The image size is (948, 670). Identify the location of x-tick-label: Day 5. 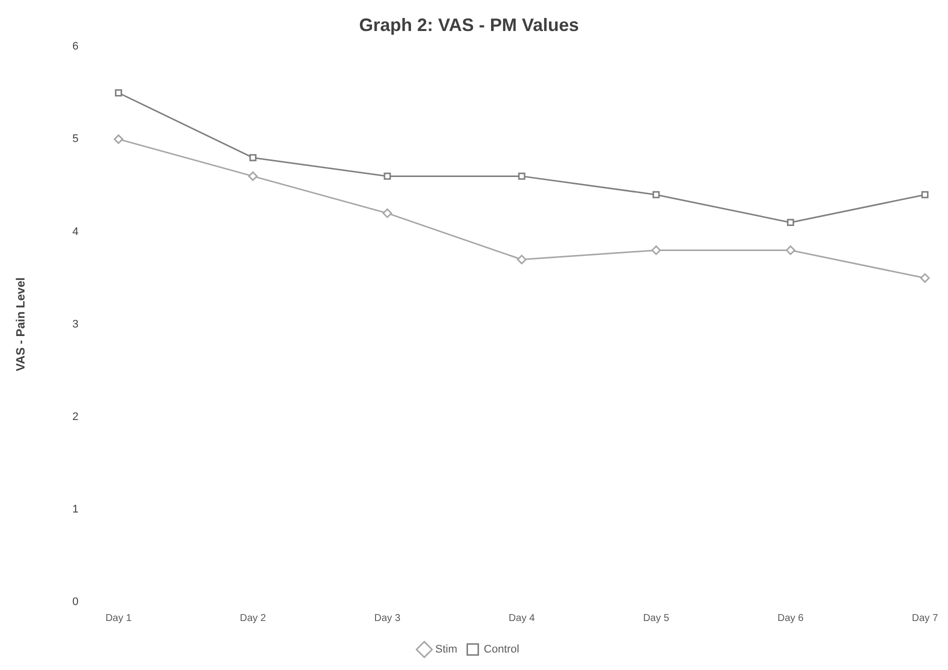
(656, 618).